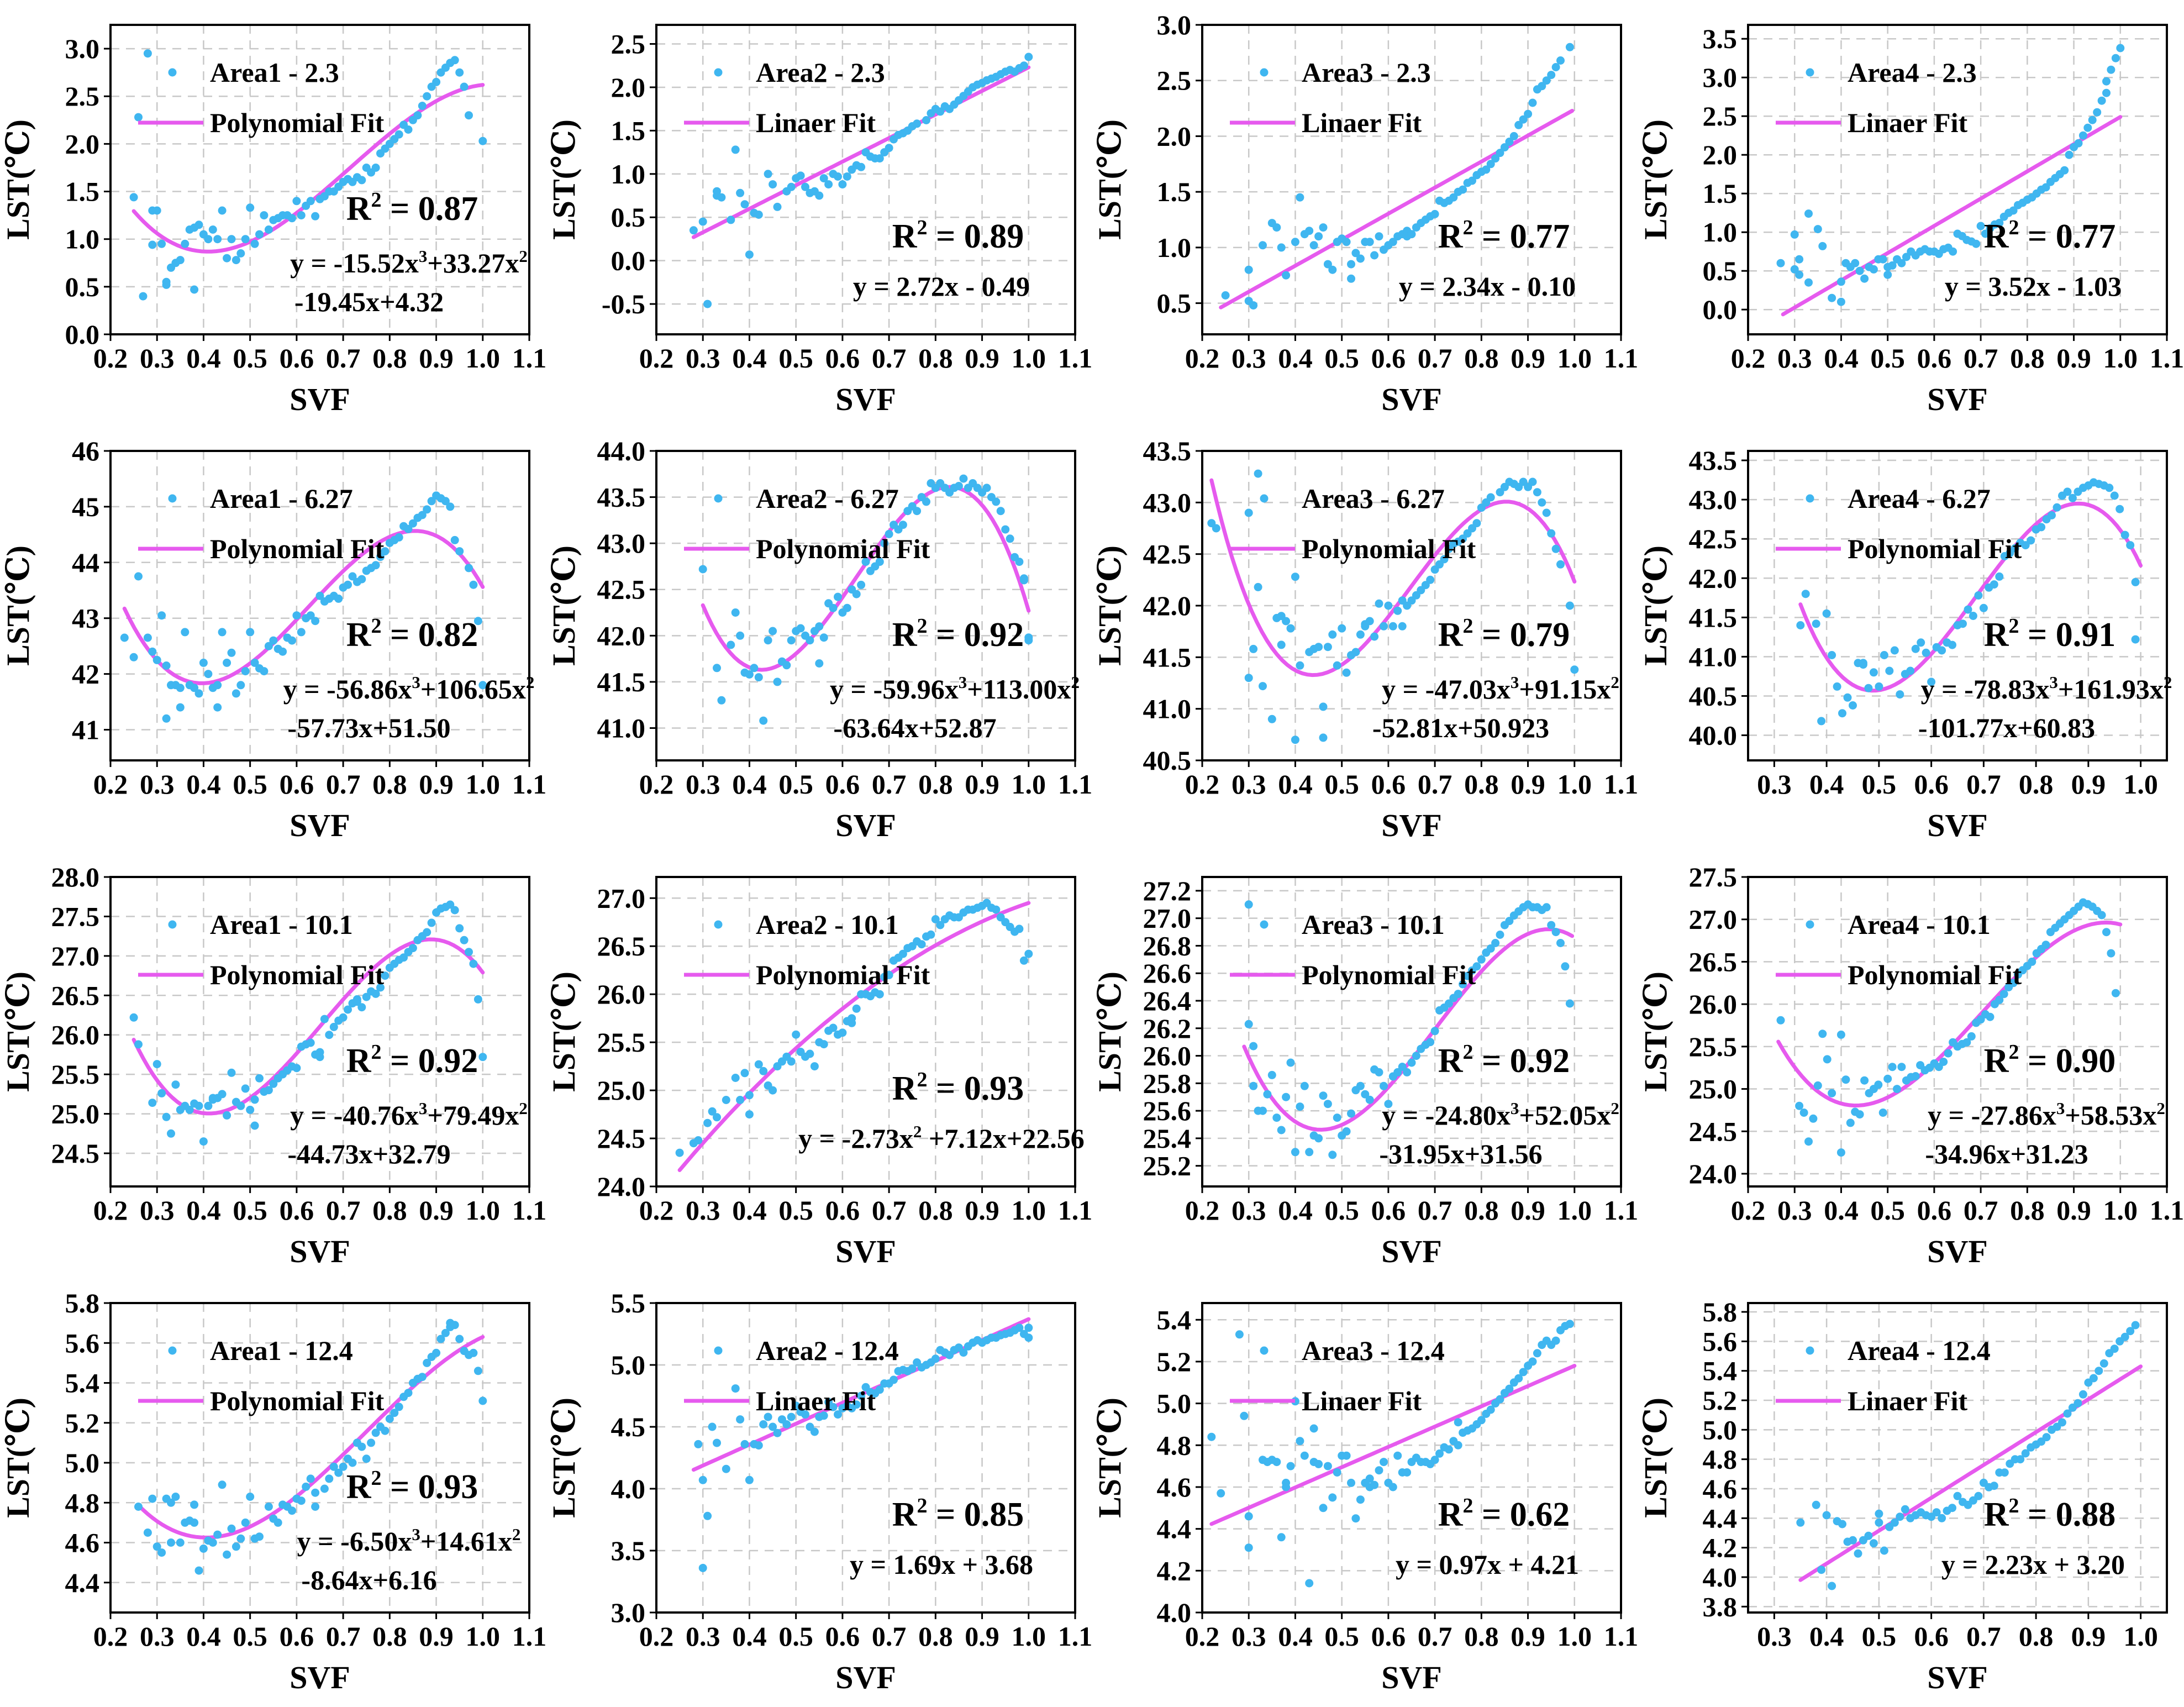  Describe the element at coordinates (2050, 1060) in the screenshot. I see `r-squared-label: R2 = 0.90` at that location.